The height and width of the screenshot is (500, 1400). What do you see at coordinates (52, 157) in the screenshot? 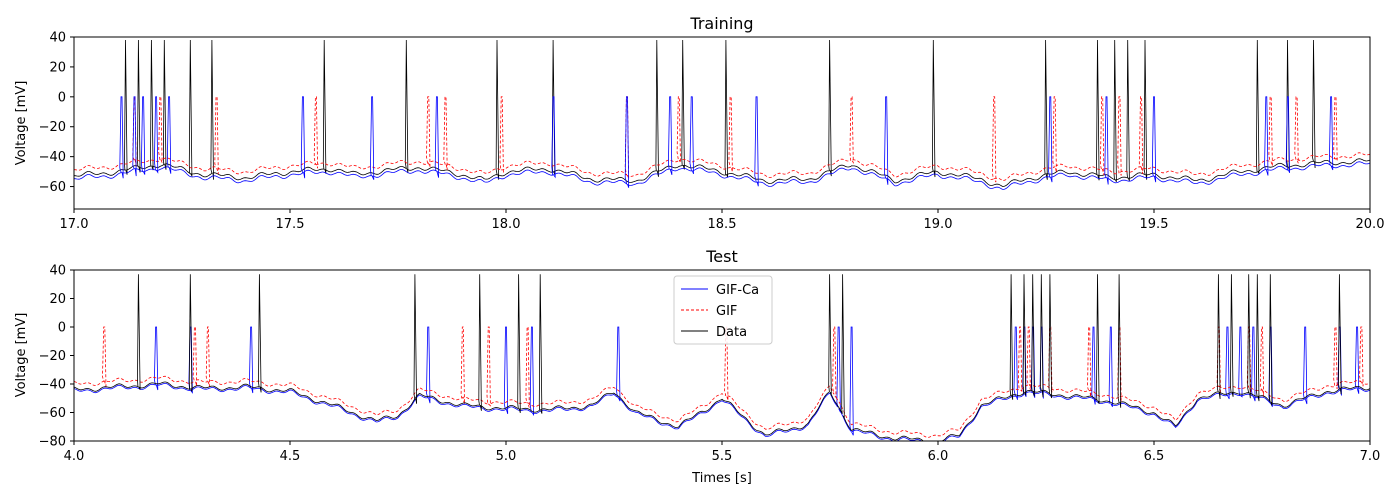
I see `training-ytick-label: −40` at bounding box center [52, 157].